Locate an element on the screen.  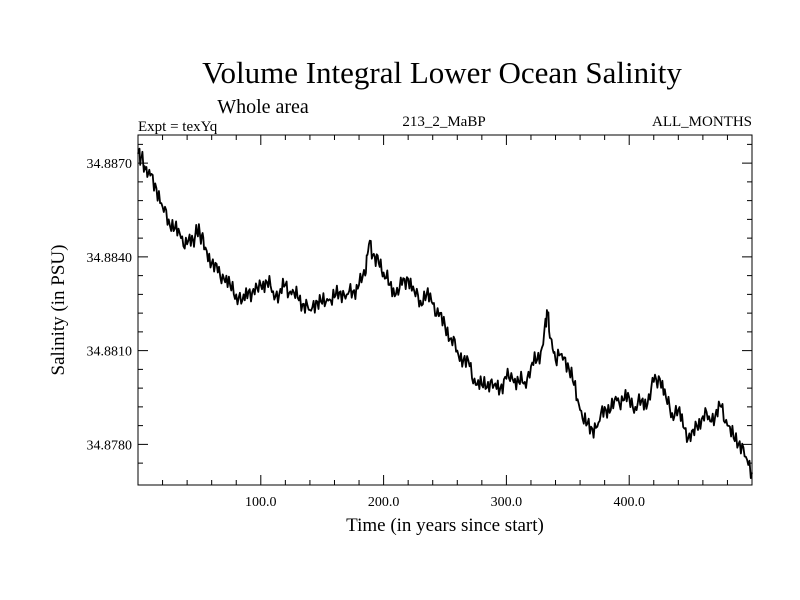
y-tick-label: 34.8870 is located at coordinates (110, 164).